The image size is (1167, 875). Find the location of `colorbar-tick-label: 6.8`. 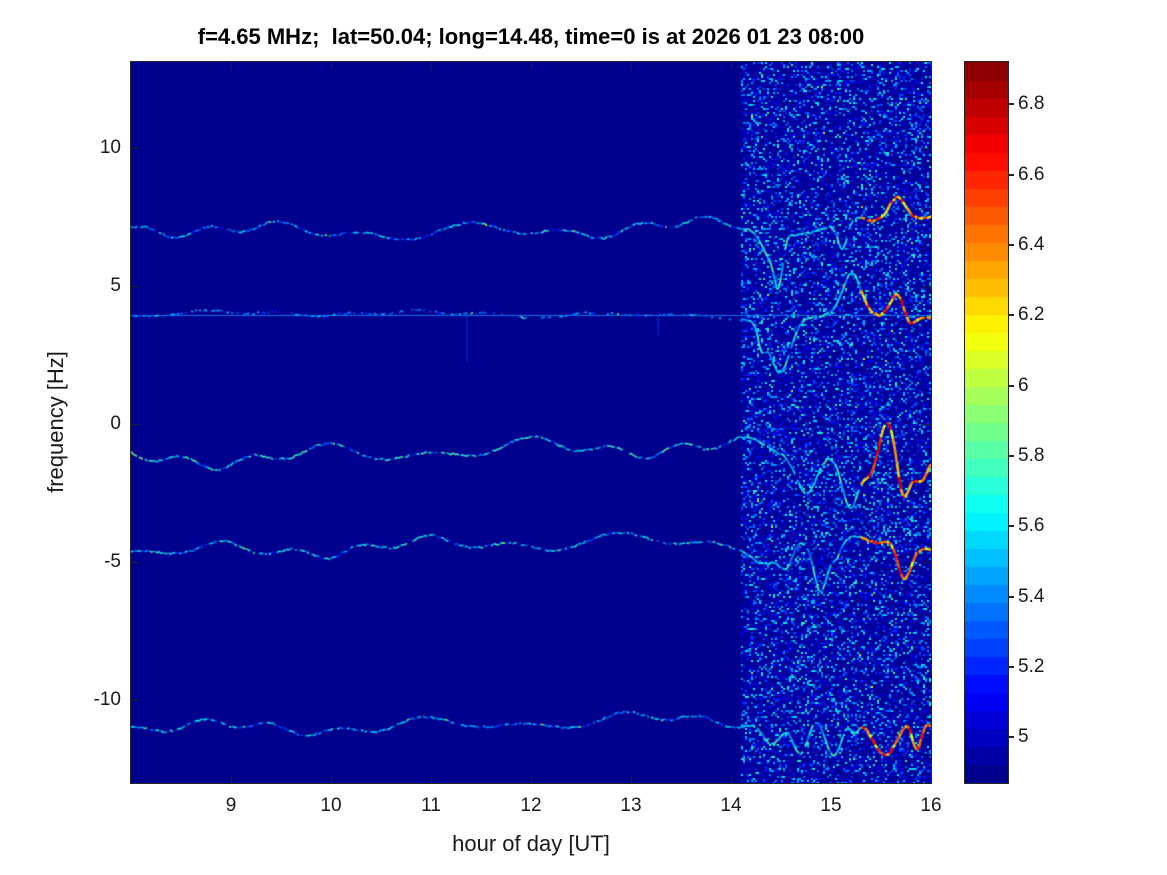

colorbar-tick-label: 6.8 is located at coordinates (1031, 104).